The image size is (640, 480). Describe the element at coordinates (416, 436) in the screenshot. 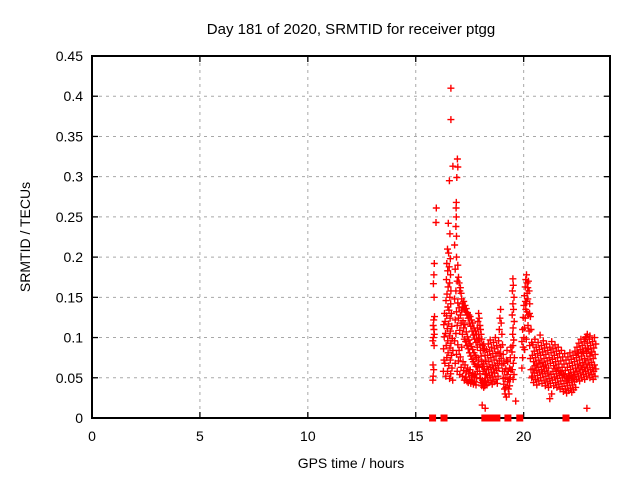

I see `x-tick-label: 15` at that location.